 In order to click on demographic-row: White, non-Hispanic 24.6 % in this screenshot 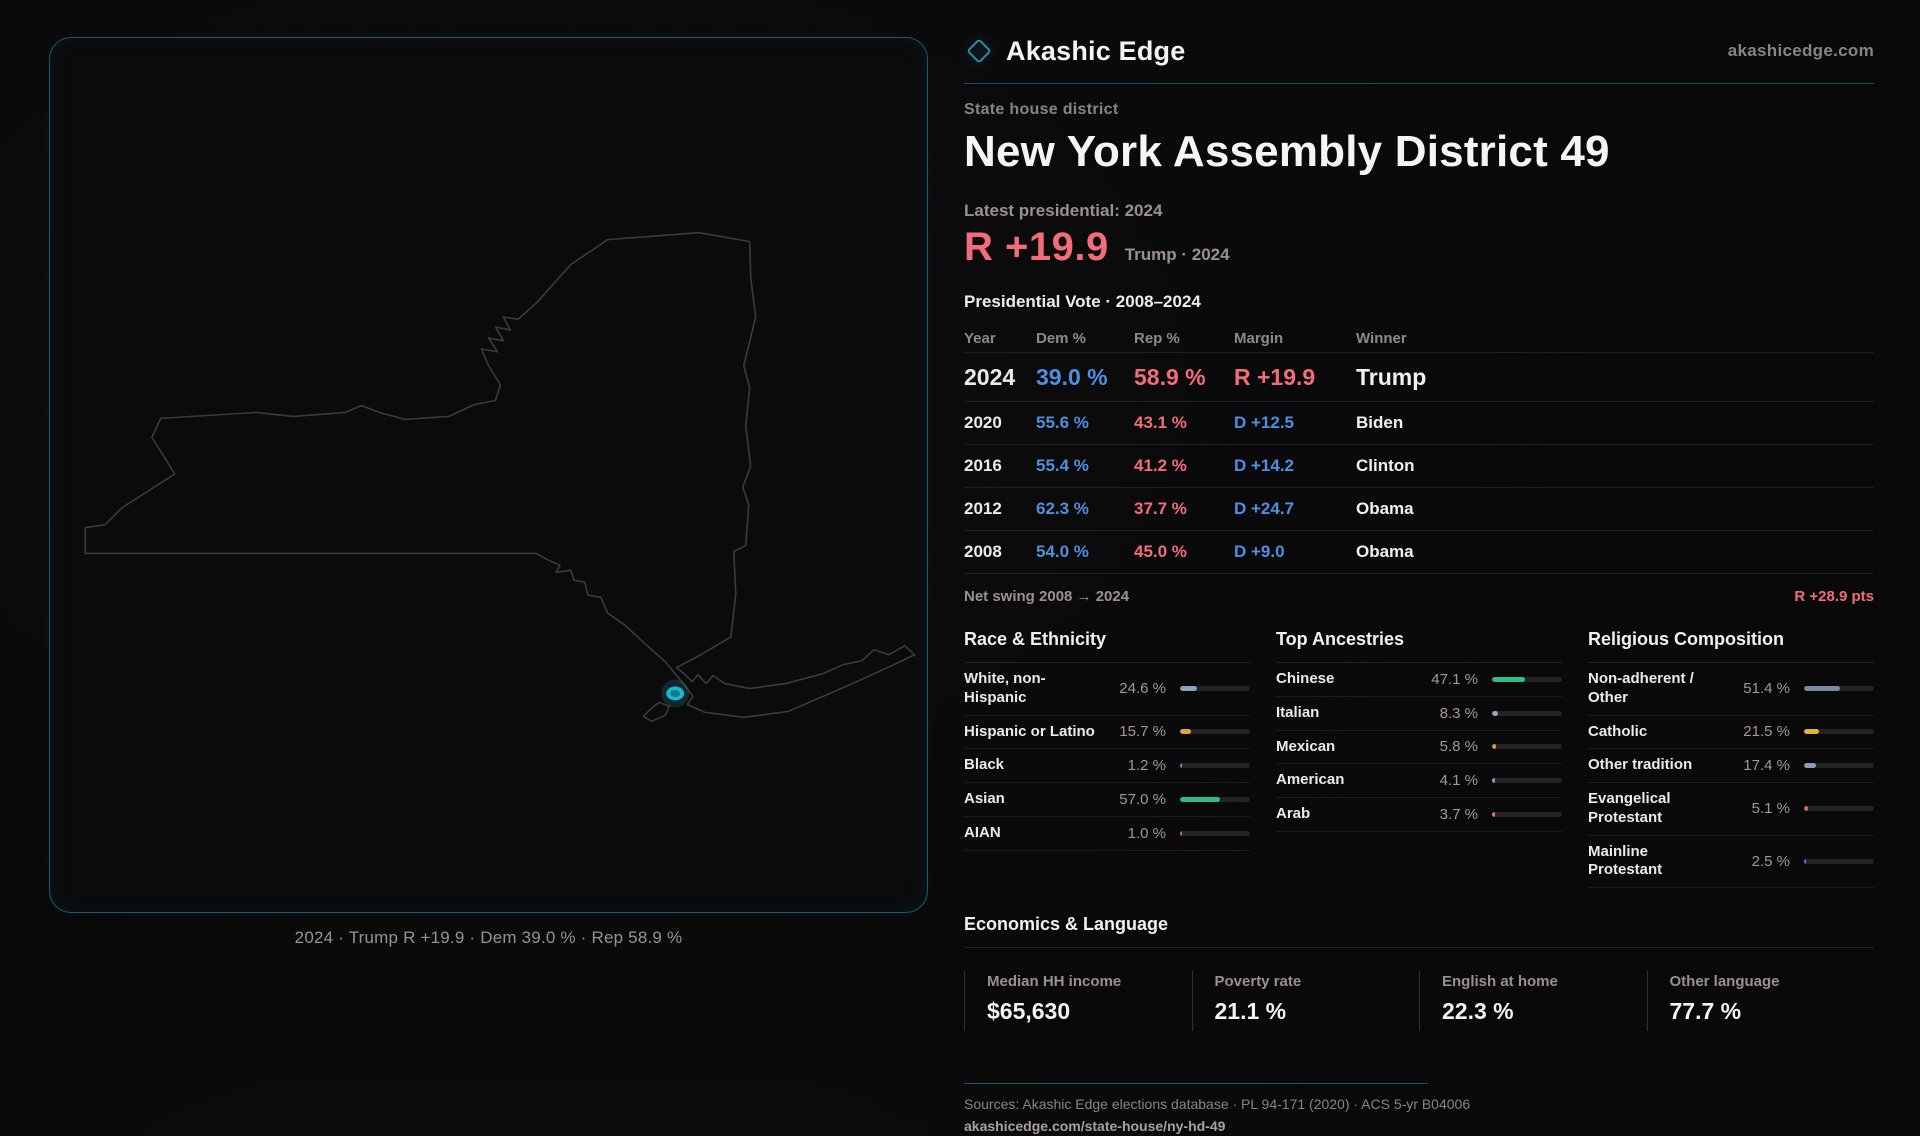, I will do `click(1107, 689)`.